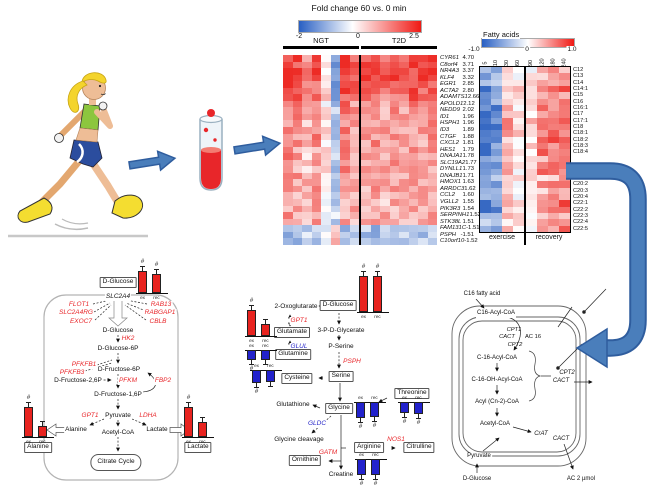  What do you see at coordinates (457, 130) in the screenshot?
I see `gene-row: ID3 1.89` at bounding box center [457, 130].